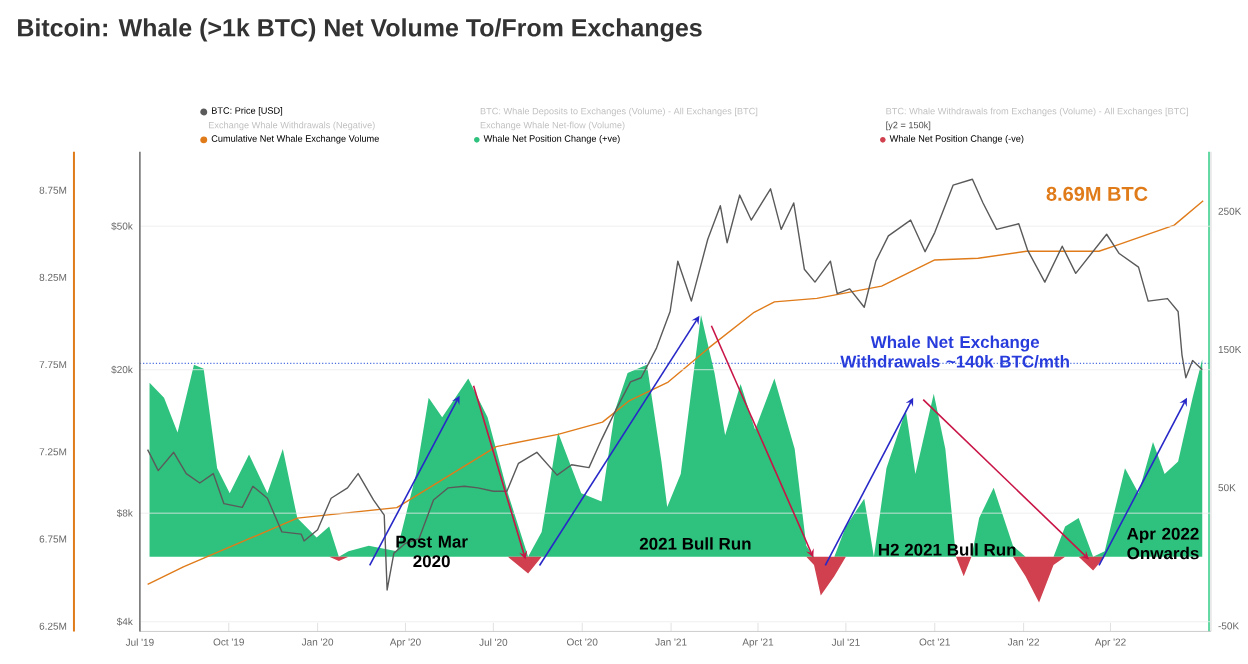  Describe the element at coordinates (954, 352) in the screenshot. I see `annotation: Whale Net Exchange Withdrawals ~140k BTC/mth` at that location.